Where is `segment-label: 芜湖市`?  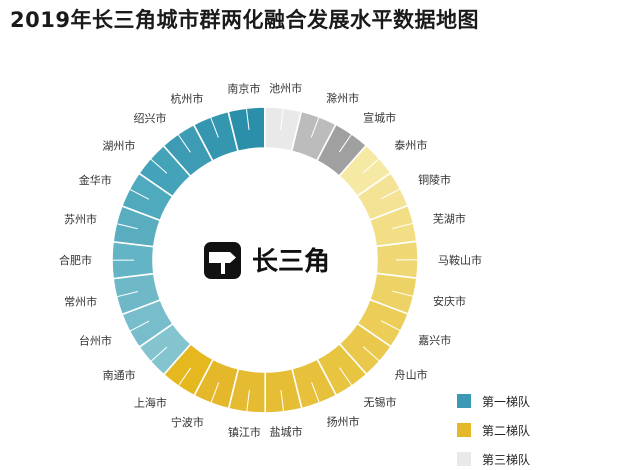 segment-label: 芜湖市 is located at coordinates (449, 218).